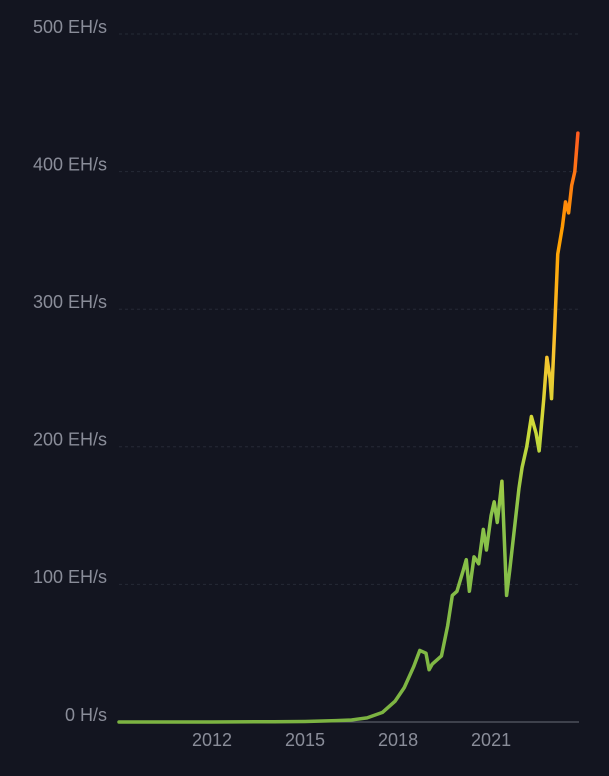 The width and height of the screenshot is (609, 776). Describe the element at coordinates (491, 740) in the screenshot. I see `x-tick-label: 2021` at that location.